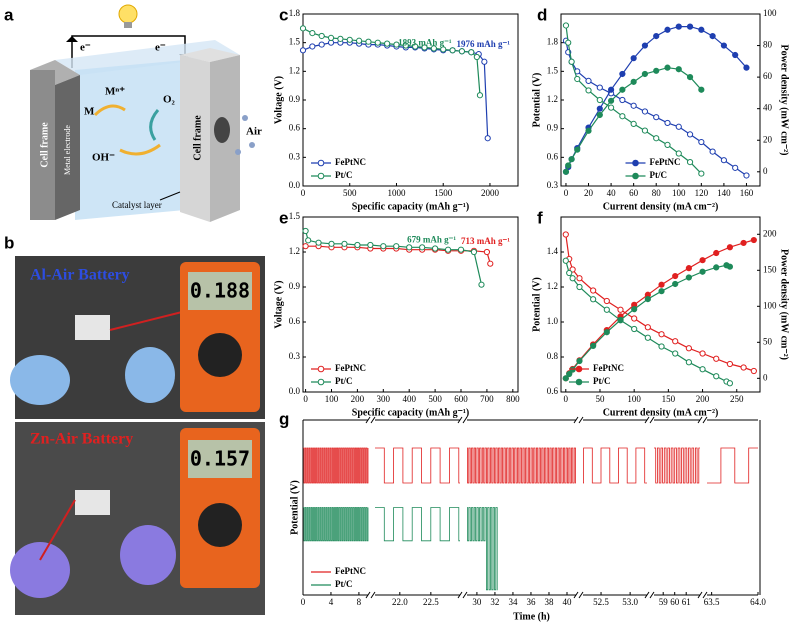 The height and width of the screenshot is (626, 793). I want to click on x-tick-label: 4, so click(331, 602).